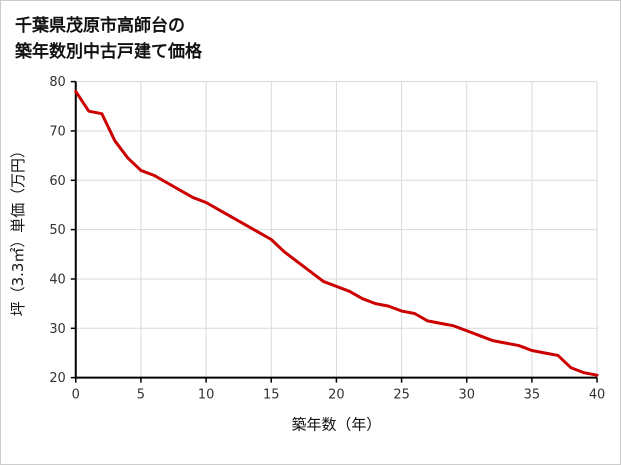 This screenshot has width=621, height=465. What do you see at coordinates (337, 424) in the screenshot?
I see `x-axis-label: 築年数（年）` at bounding box center [337, 424].